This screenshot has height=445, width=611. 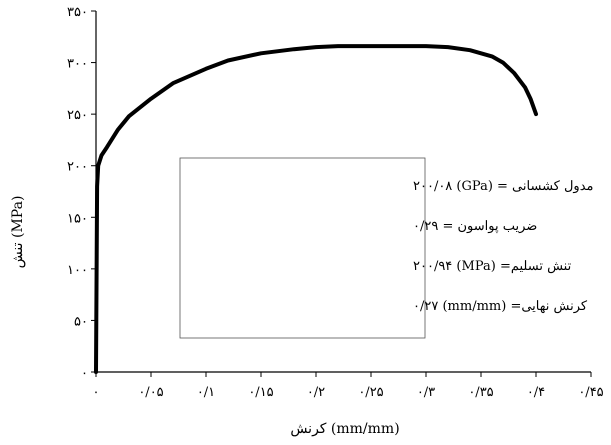 What do you see at coordinates (77, 270) in the screenshot?
I see `y-tick-label: ۱۰۰` at bounding box center [77, 270].